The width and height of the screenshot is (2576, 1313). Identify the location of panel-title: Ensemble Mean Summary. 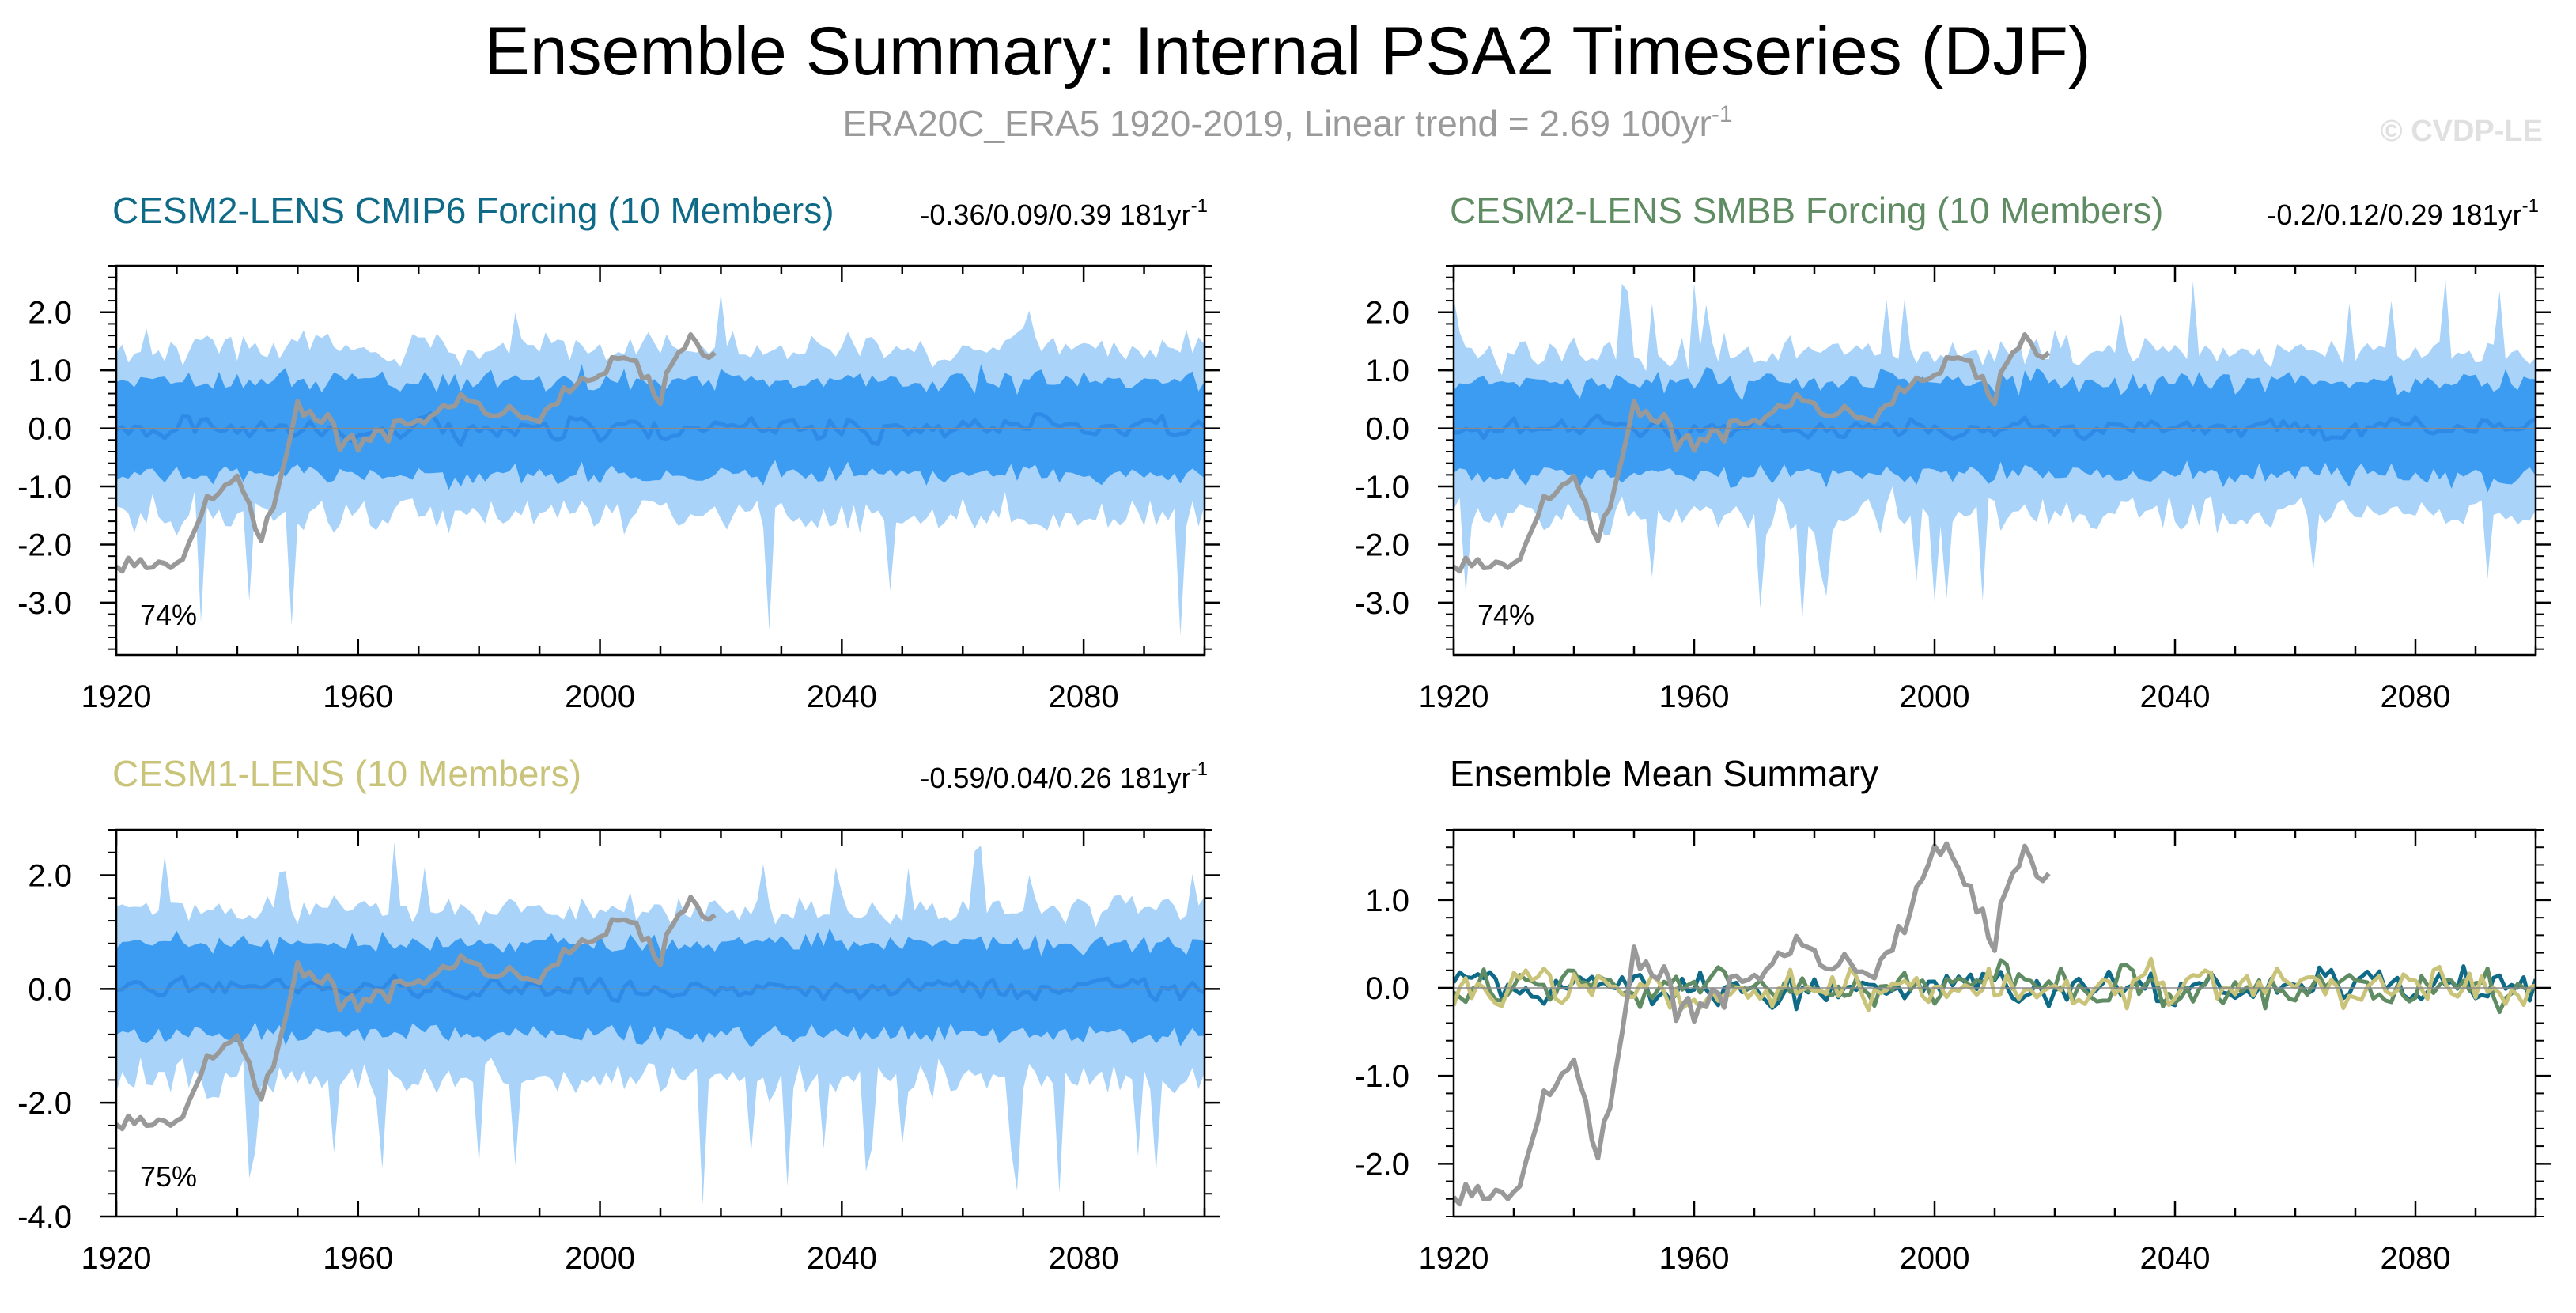
(1664, 773).